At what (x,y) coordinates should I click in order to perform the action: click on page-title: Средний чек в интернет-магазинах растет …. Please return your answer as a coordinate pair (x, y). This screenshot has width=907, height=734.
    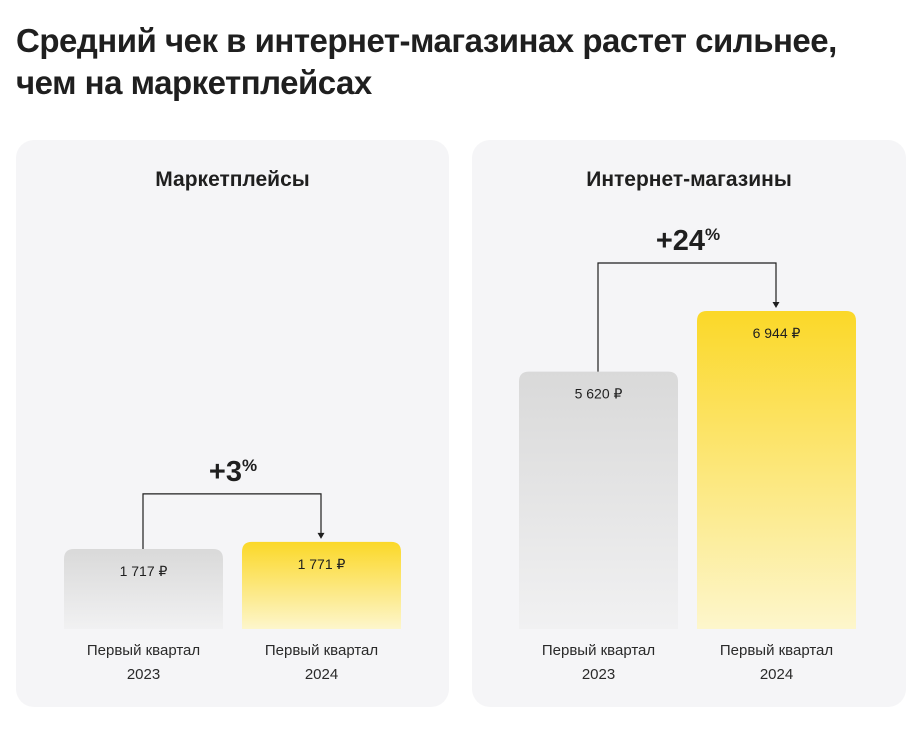
    Looking at the image, I should click on (426, 61).